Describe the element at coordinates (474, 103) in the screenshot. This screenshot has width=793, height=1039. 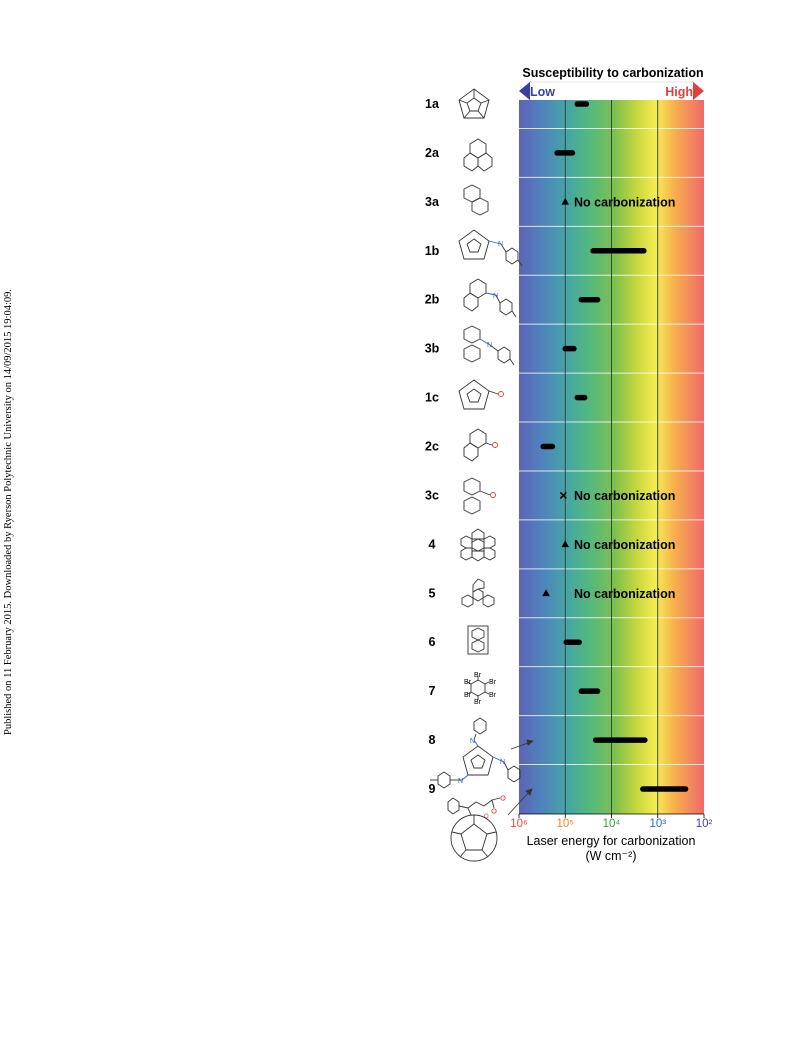
I see `structure-1a` at that location.